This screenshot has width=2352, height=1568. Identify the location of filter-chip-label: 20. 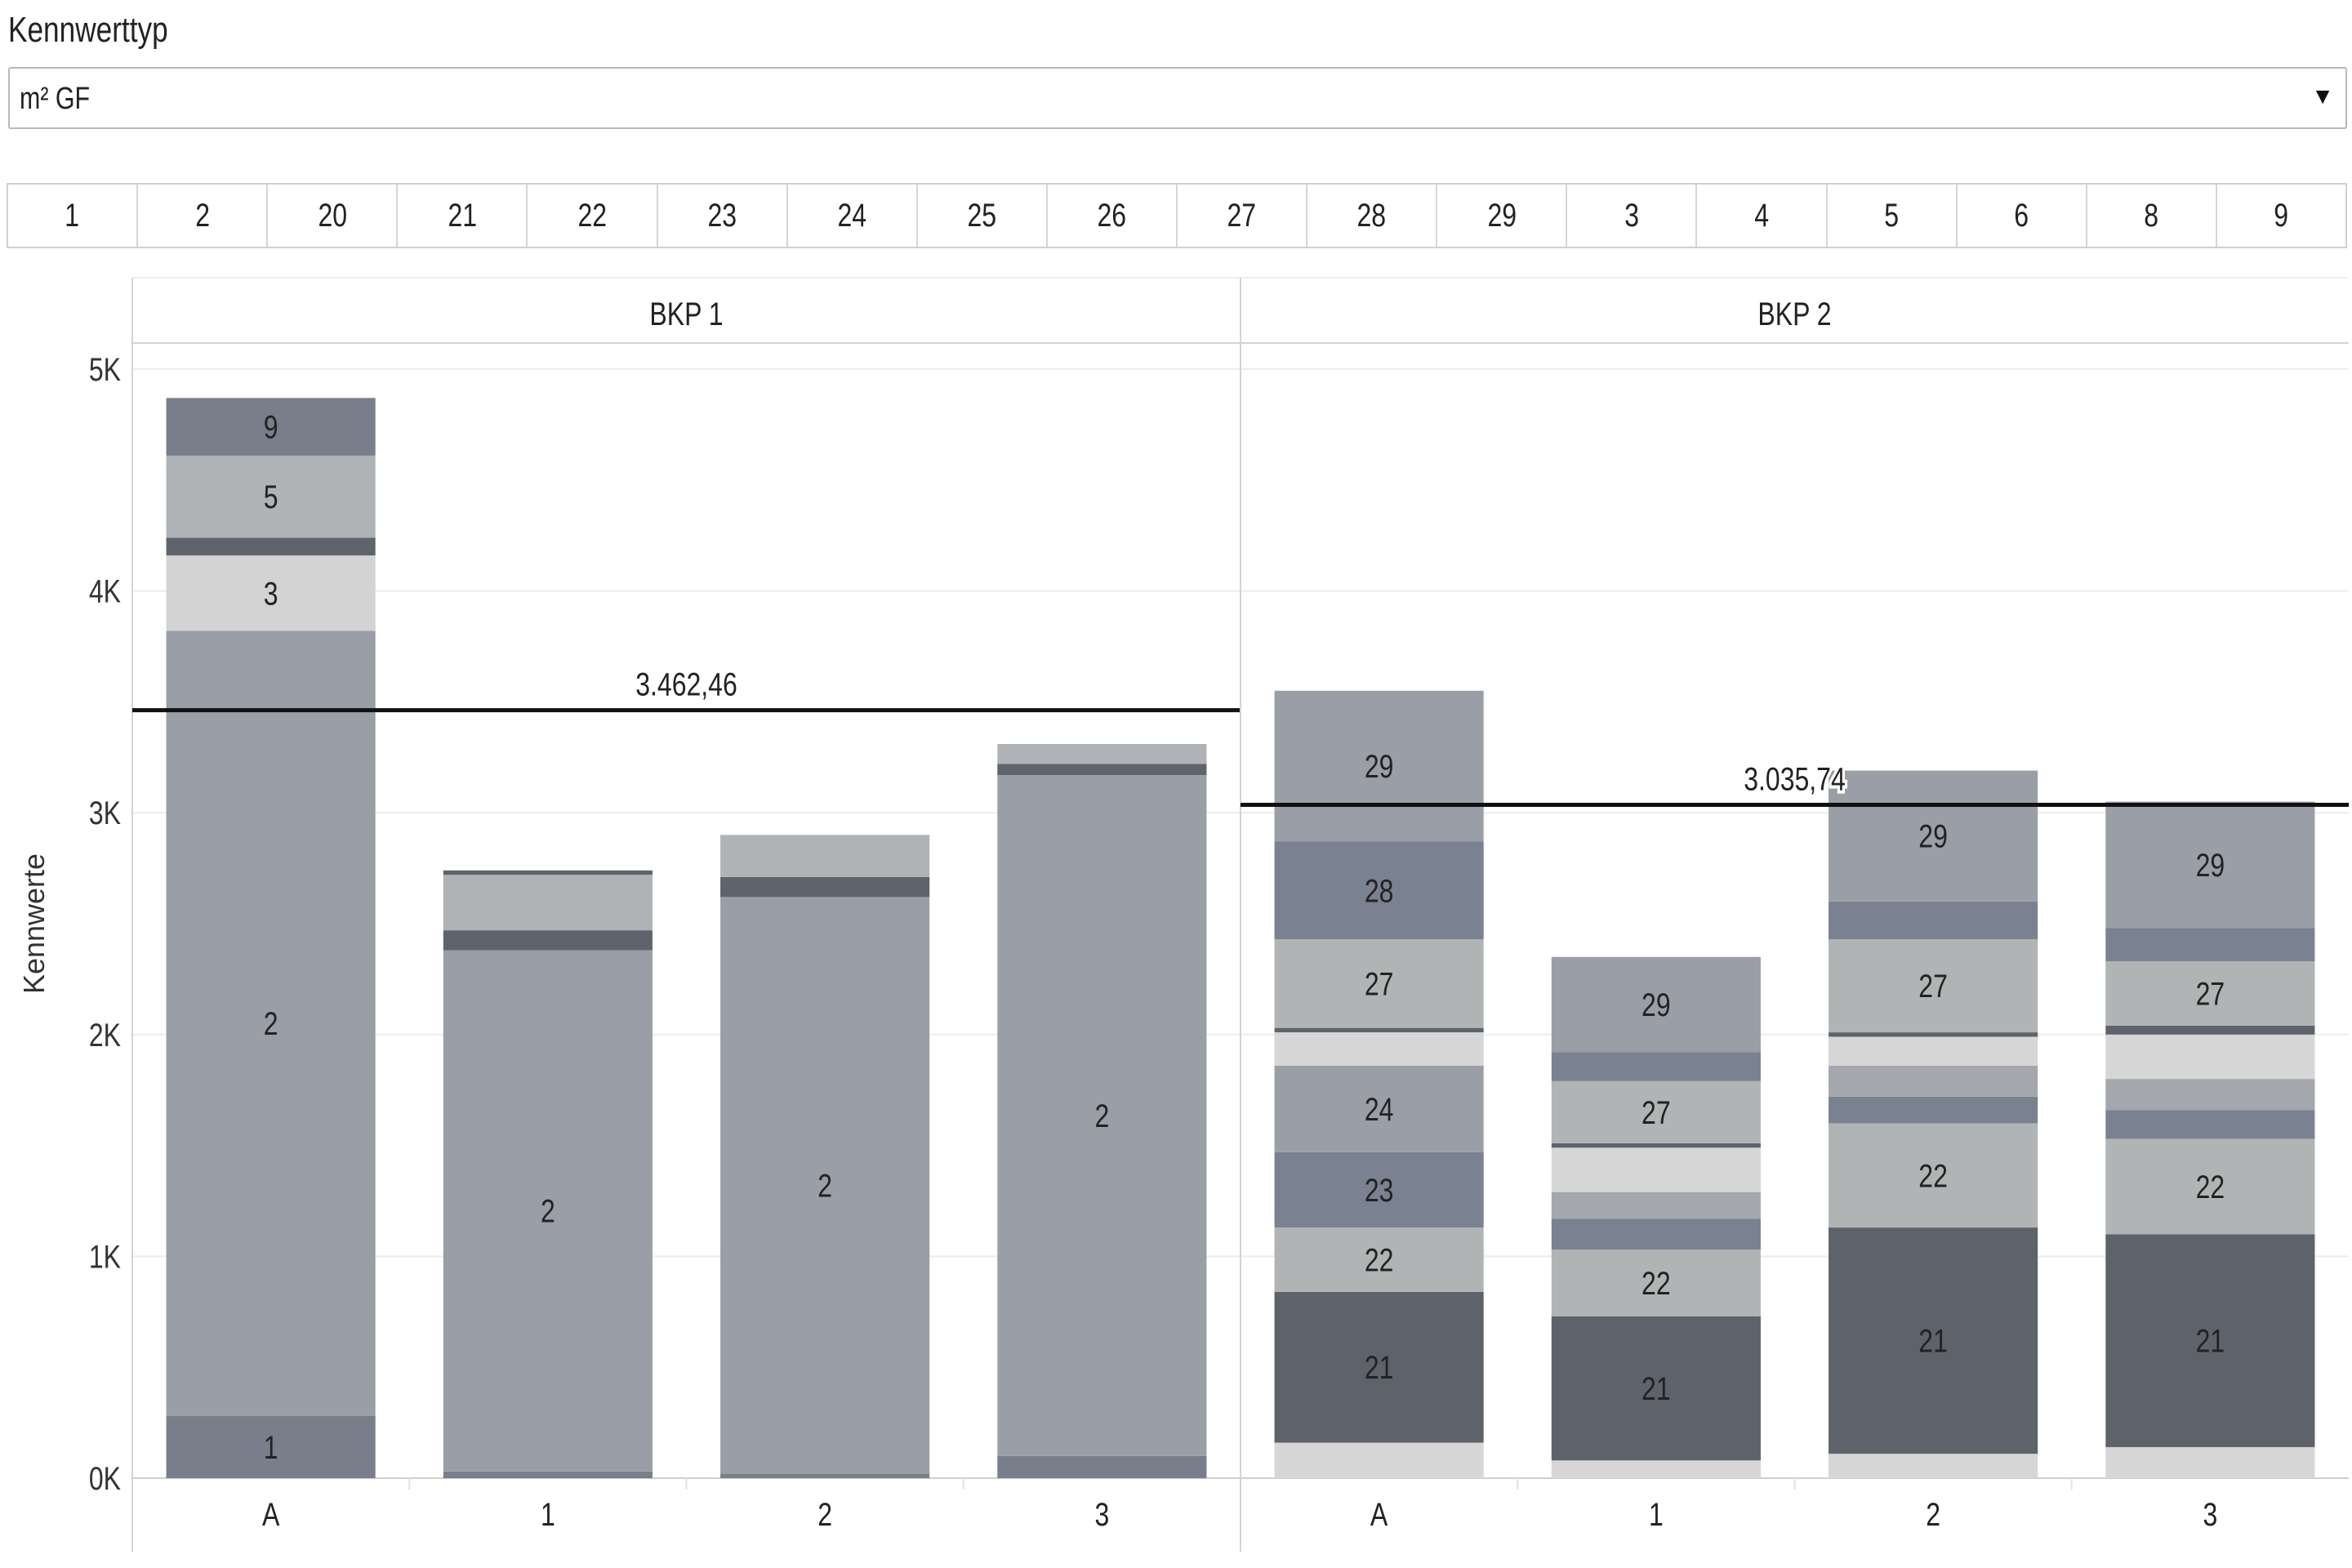
(332, 216).